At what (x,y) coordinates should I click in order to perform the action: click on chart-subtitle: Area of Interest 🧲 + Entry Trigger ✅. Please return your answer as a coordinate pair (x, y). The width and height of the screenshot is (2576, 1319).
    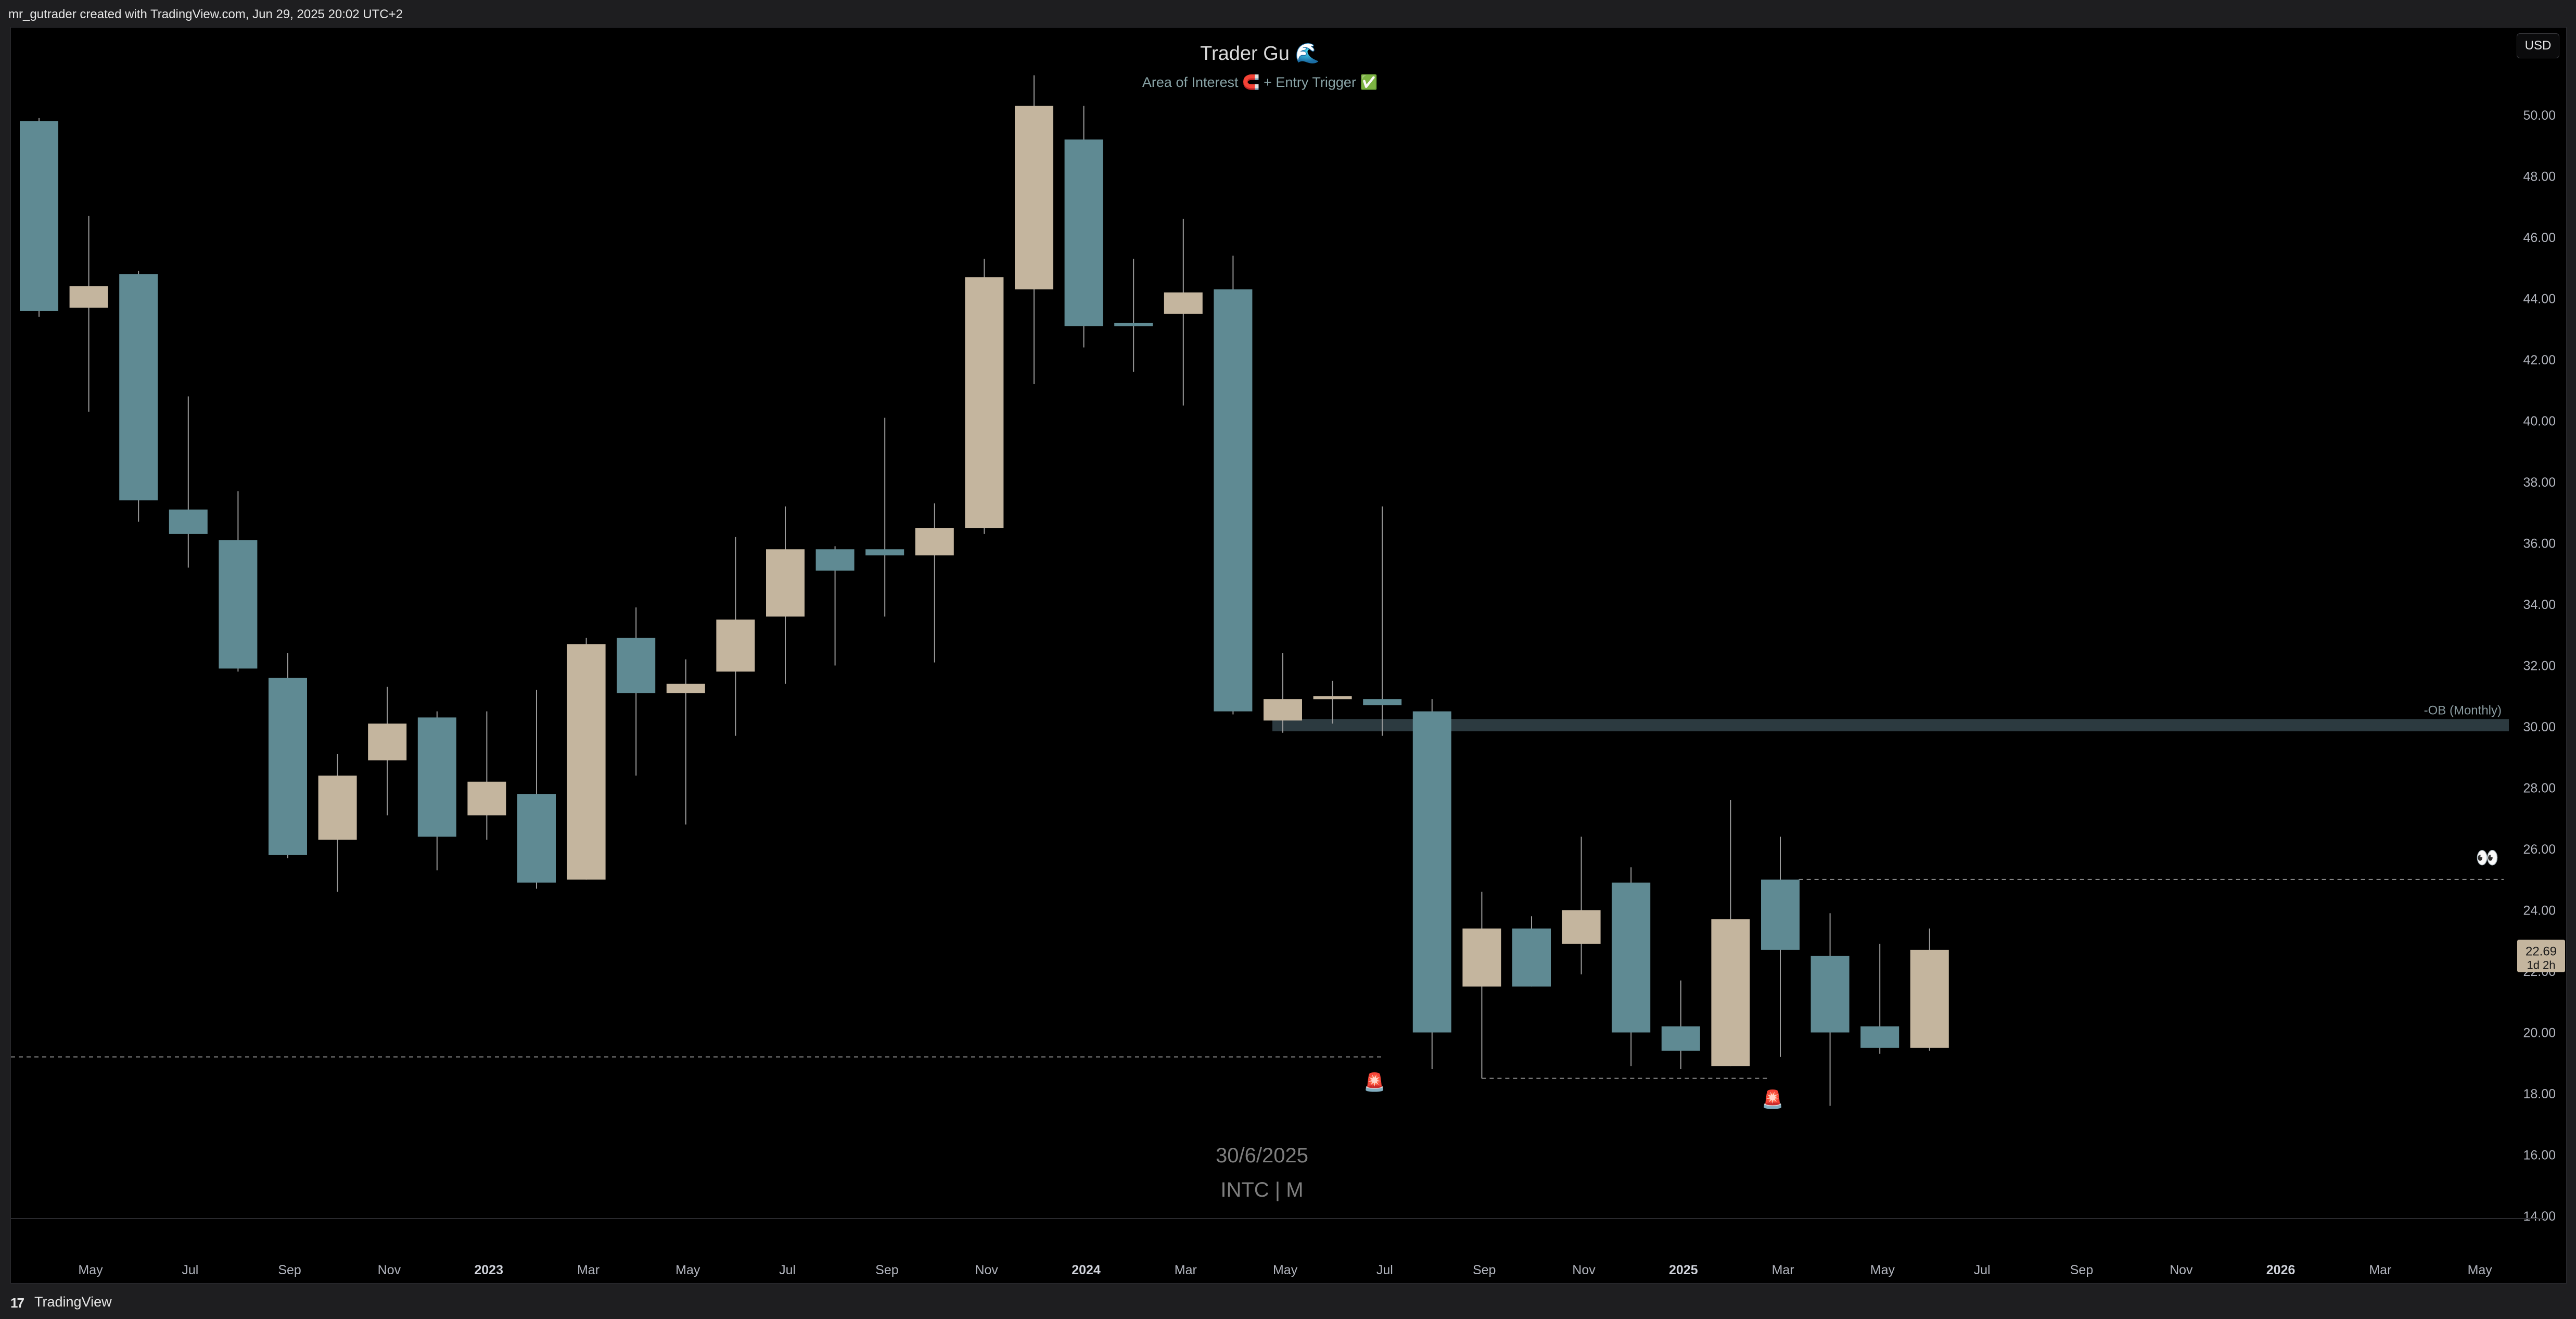
    Looking at the image, I should click on (1260, 82).